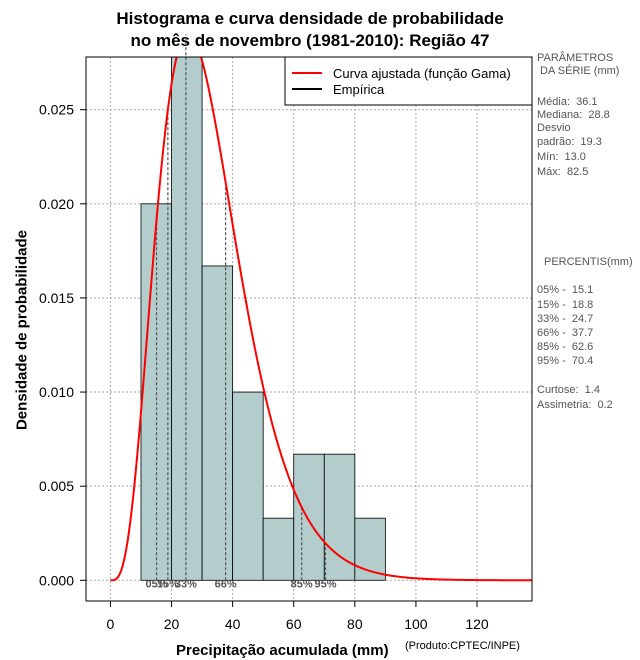 This screenshot has width=640, height=660. What do you see at coordinates (22, 330) in the screenshot?
I see `y-axis-label: Densidade de probabilidade` at bounding box center [22, 330].